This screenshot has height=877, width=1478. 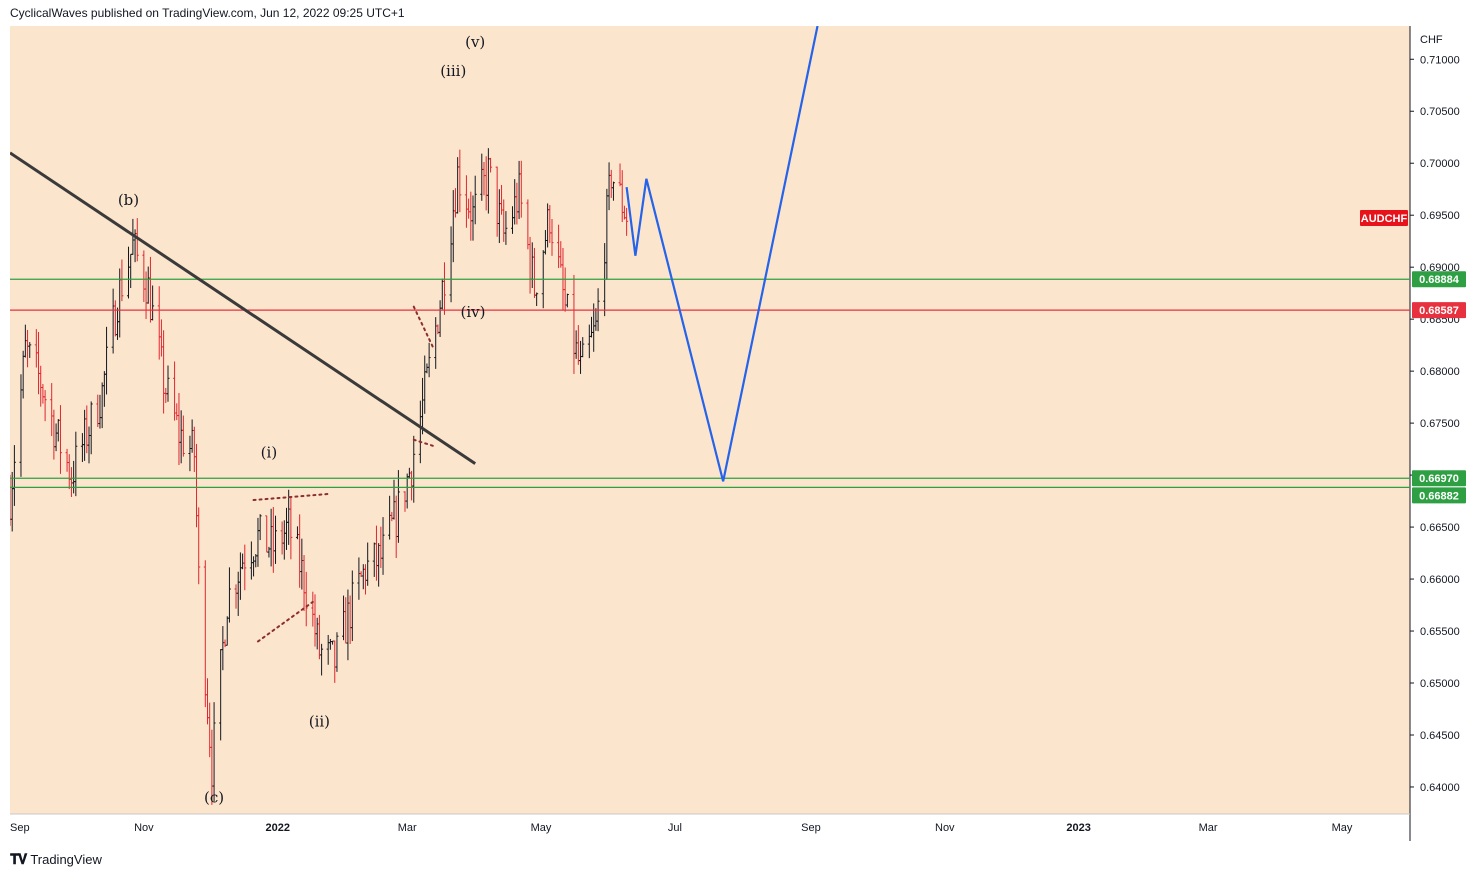 What do you see at coordinates (1440, 424) in the screenshot?
I see `y-tick-label: 0.67500` at bounding box center [1440, 424].